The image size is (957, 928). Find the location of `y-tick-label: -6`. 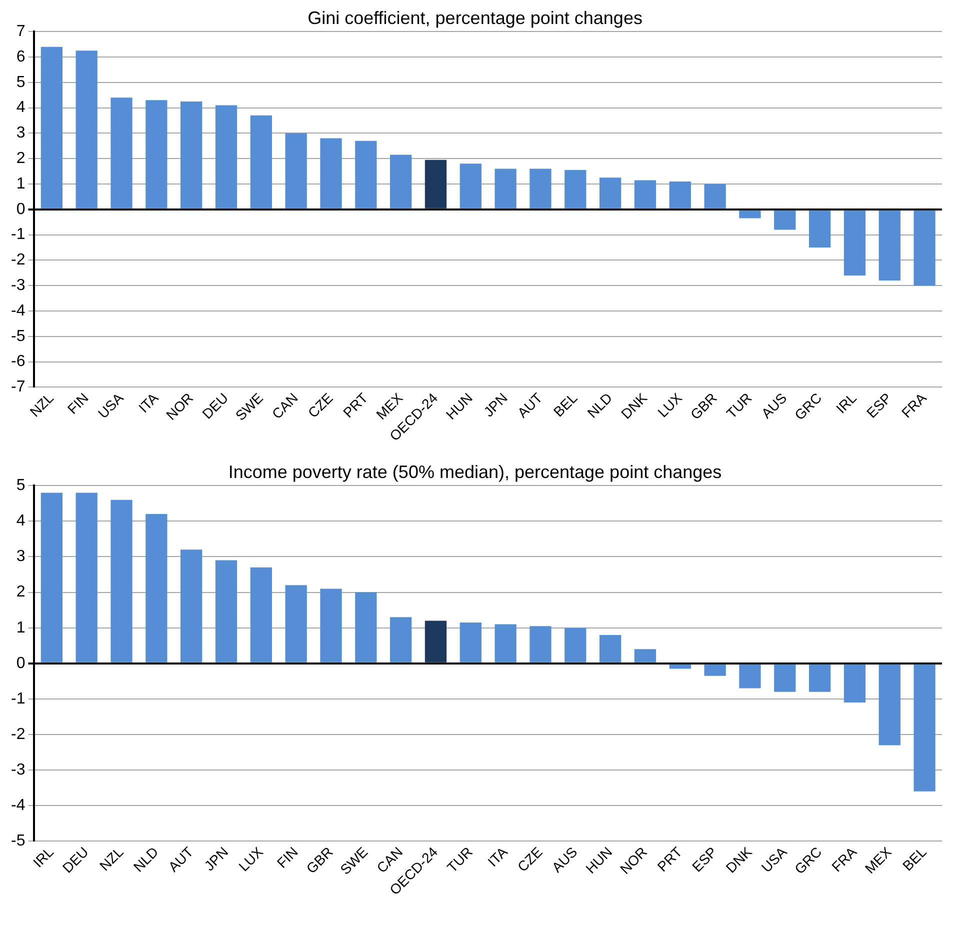

y-tick-label: -6 is located at coordinates (18, 361).